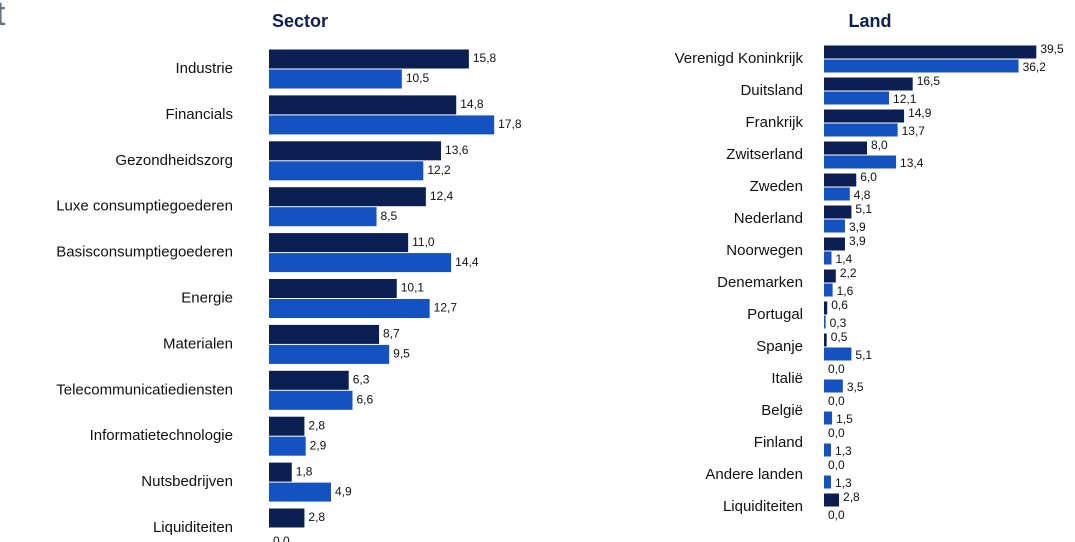 This screenshot has width=1075, height=542. I want to click on value-label: 17,8, so click(510, 124).